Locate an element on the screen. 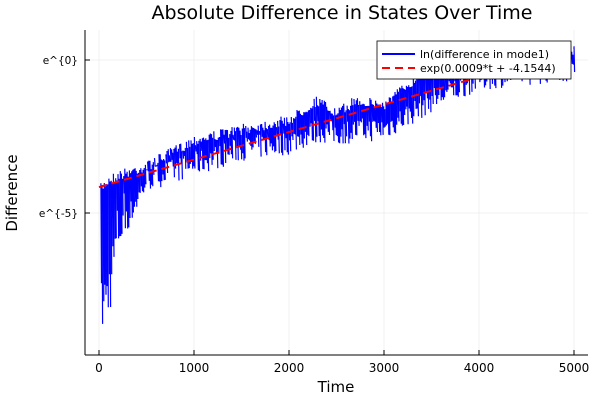  x-tick-label: 1000 is located at coordinates (194, 368).